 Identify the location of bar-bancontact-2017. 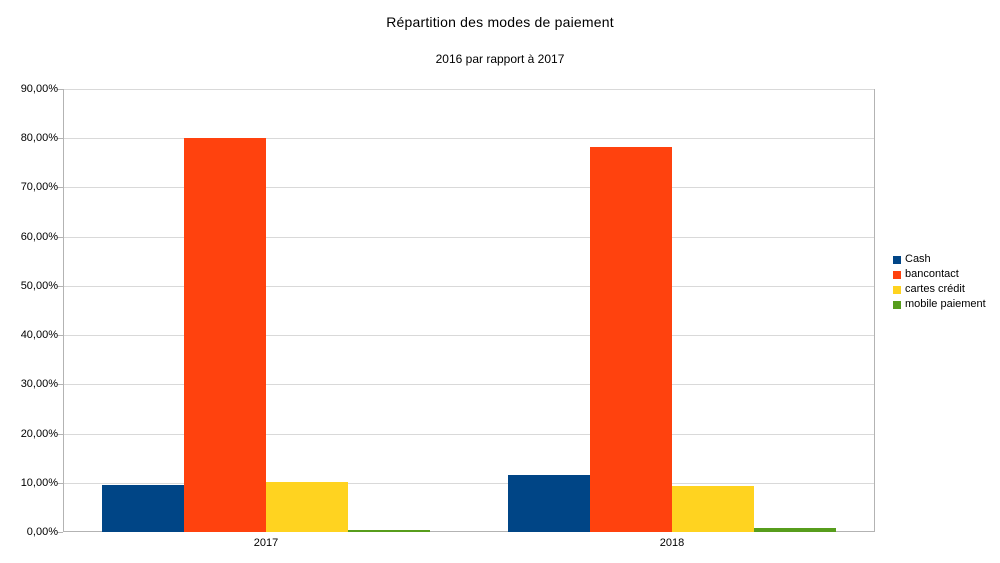
(225, 335).